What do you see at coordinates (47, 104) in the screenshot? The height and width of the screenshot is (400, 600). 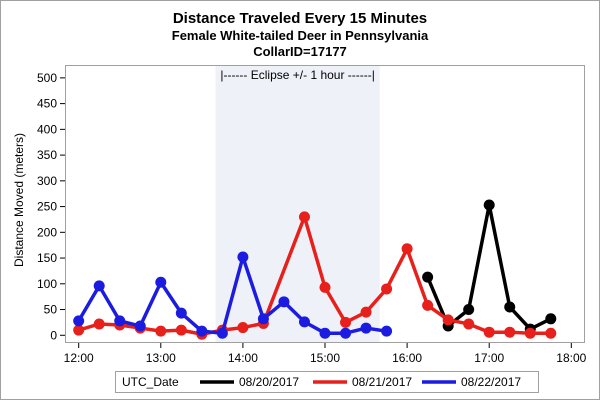 I see `y-tick-label: 450` at bounding box center [47, 104].